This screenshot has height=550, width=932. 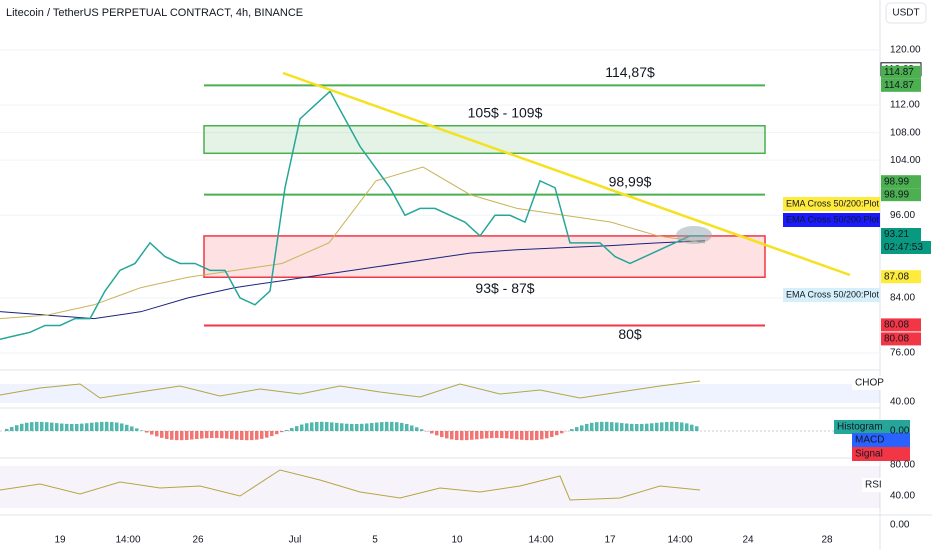 I want to click on chop-line, so click(x=350, y=389).